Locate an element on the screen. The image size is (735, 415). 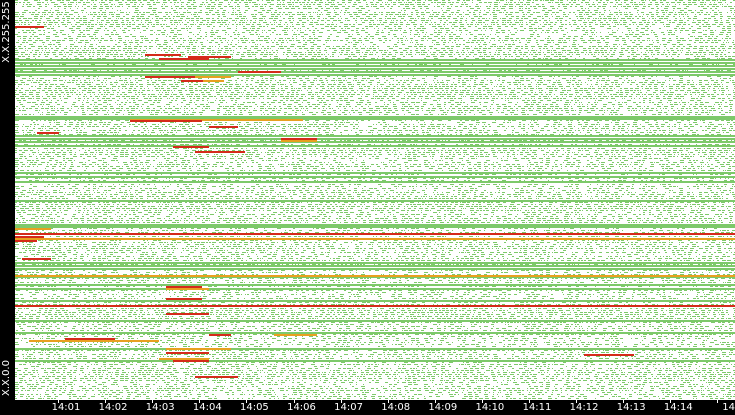
x-tick-label: 14:12 is located at coordinates (584, 407).